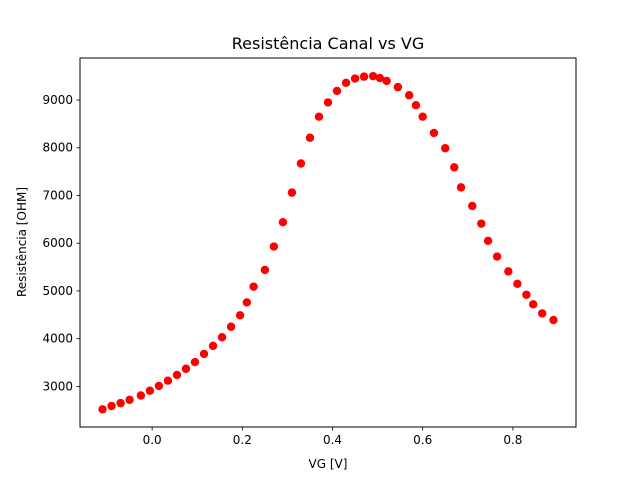 This screenshot has height=480, width=640. I want to click on chart-title: Resistência Canal vs VG, so click(328, 43).